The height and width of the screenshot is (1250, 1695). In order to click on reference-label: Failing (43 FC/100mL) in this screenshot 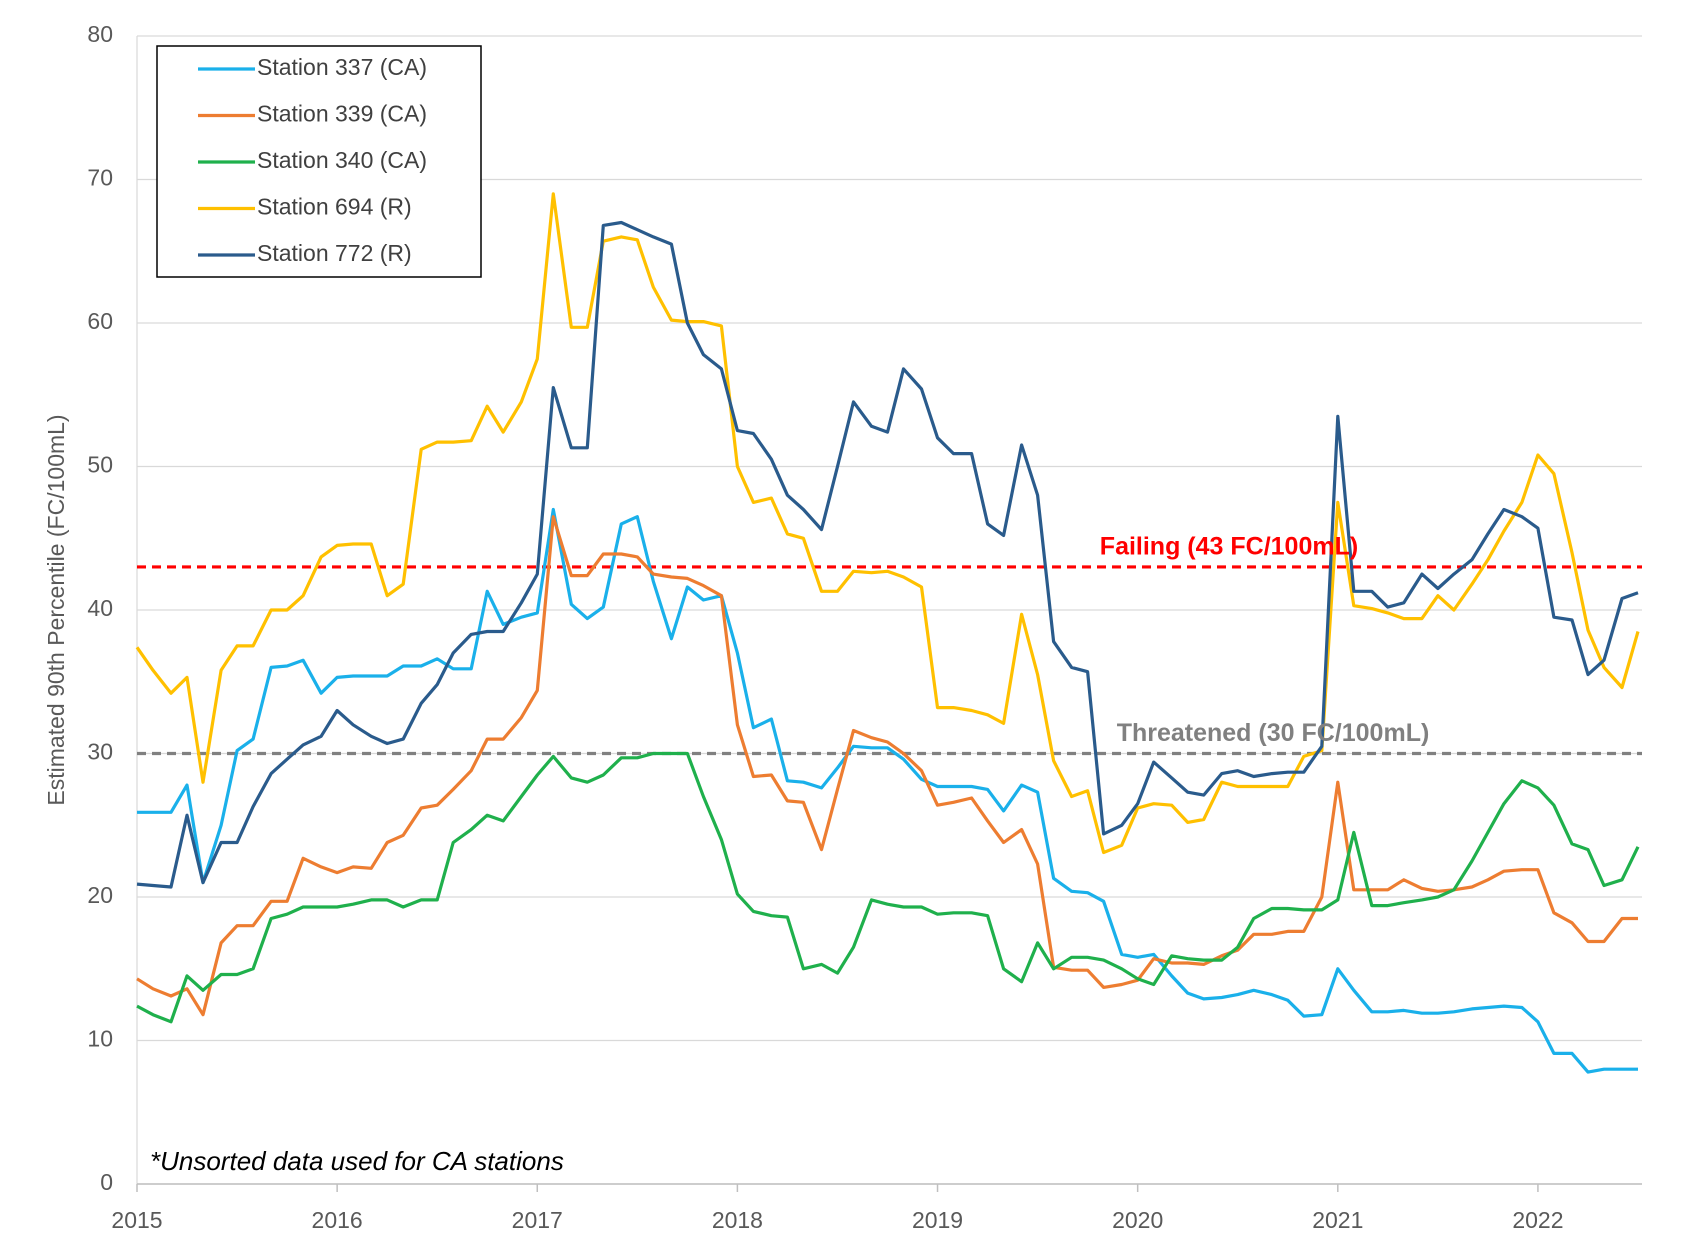, I will do `click(1229, 547)`.